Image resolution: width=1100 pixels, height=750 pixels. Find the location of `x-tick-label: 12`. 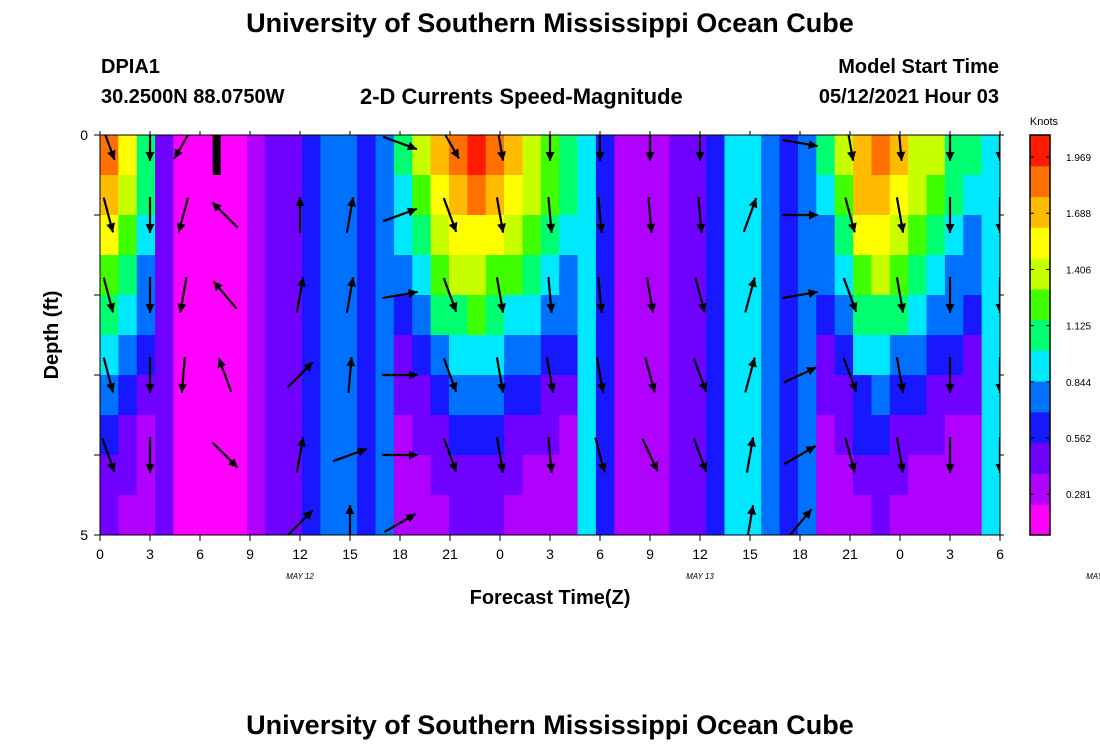

x-tick-label: 12 is located at coordinates (300, 554).